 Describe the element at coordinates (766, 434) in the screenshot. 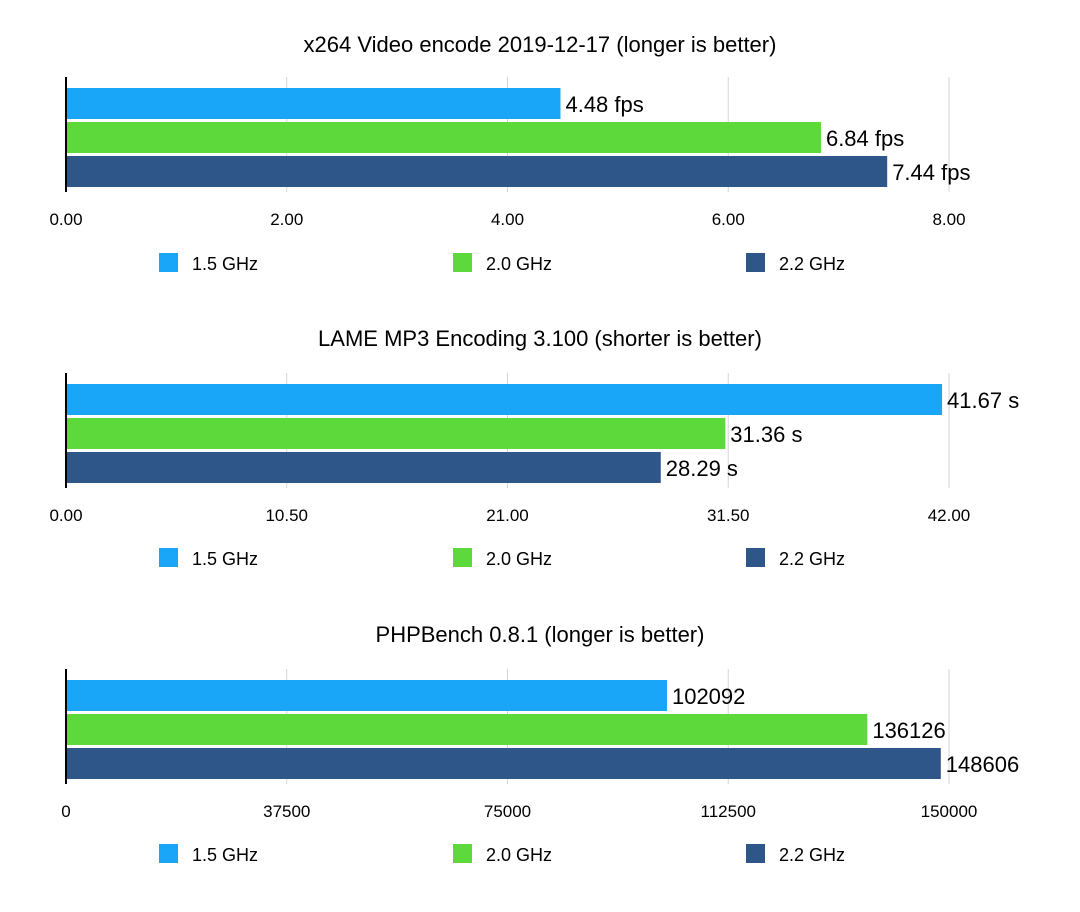

I see `bar-value-label: 31.36 s` at that location.